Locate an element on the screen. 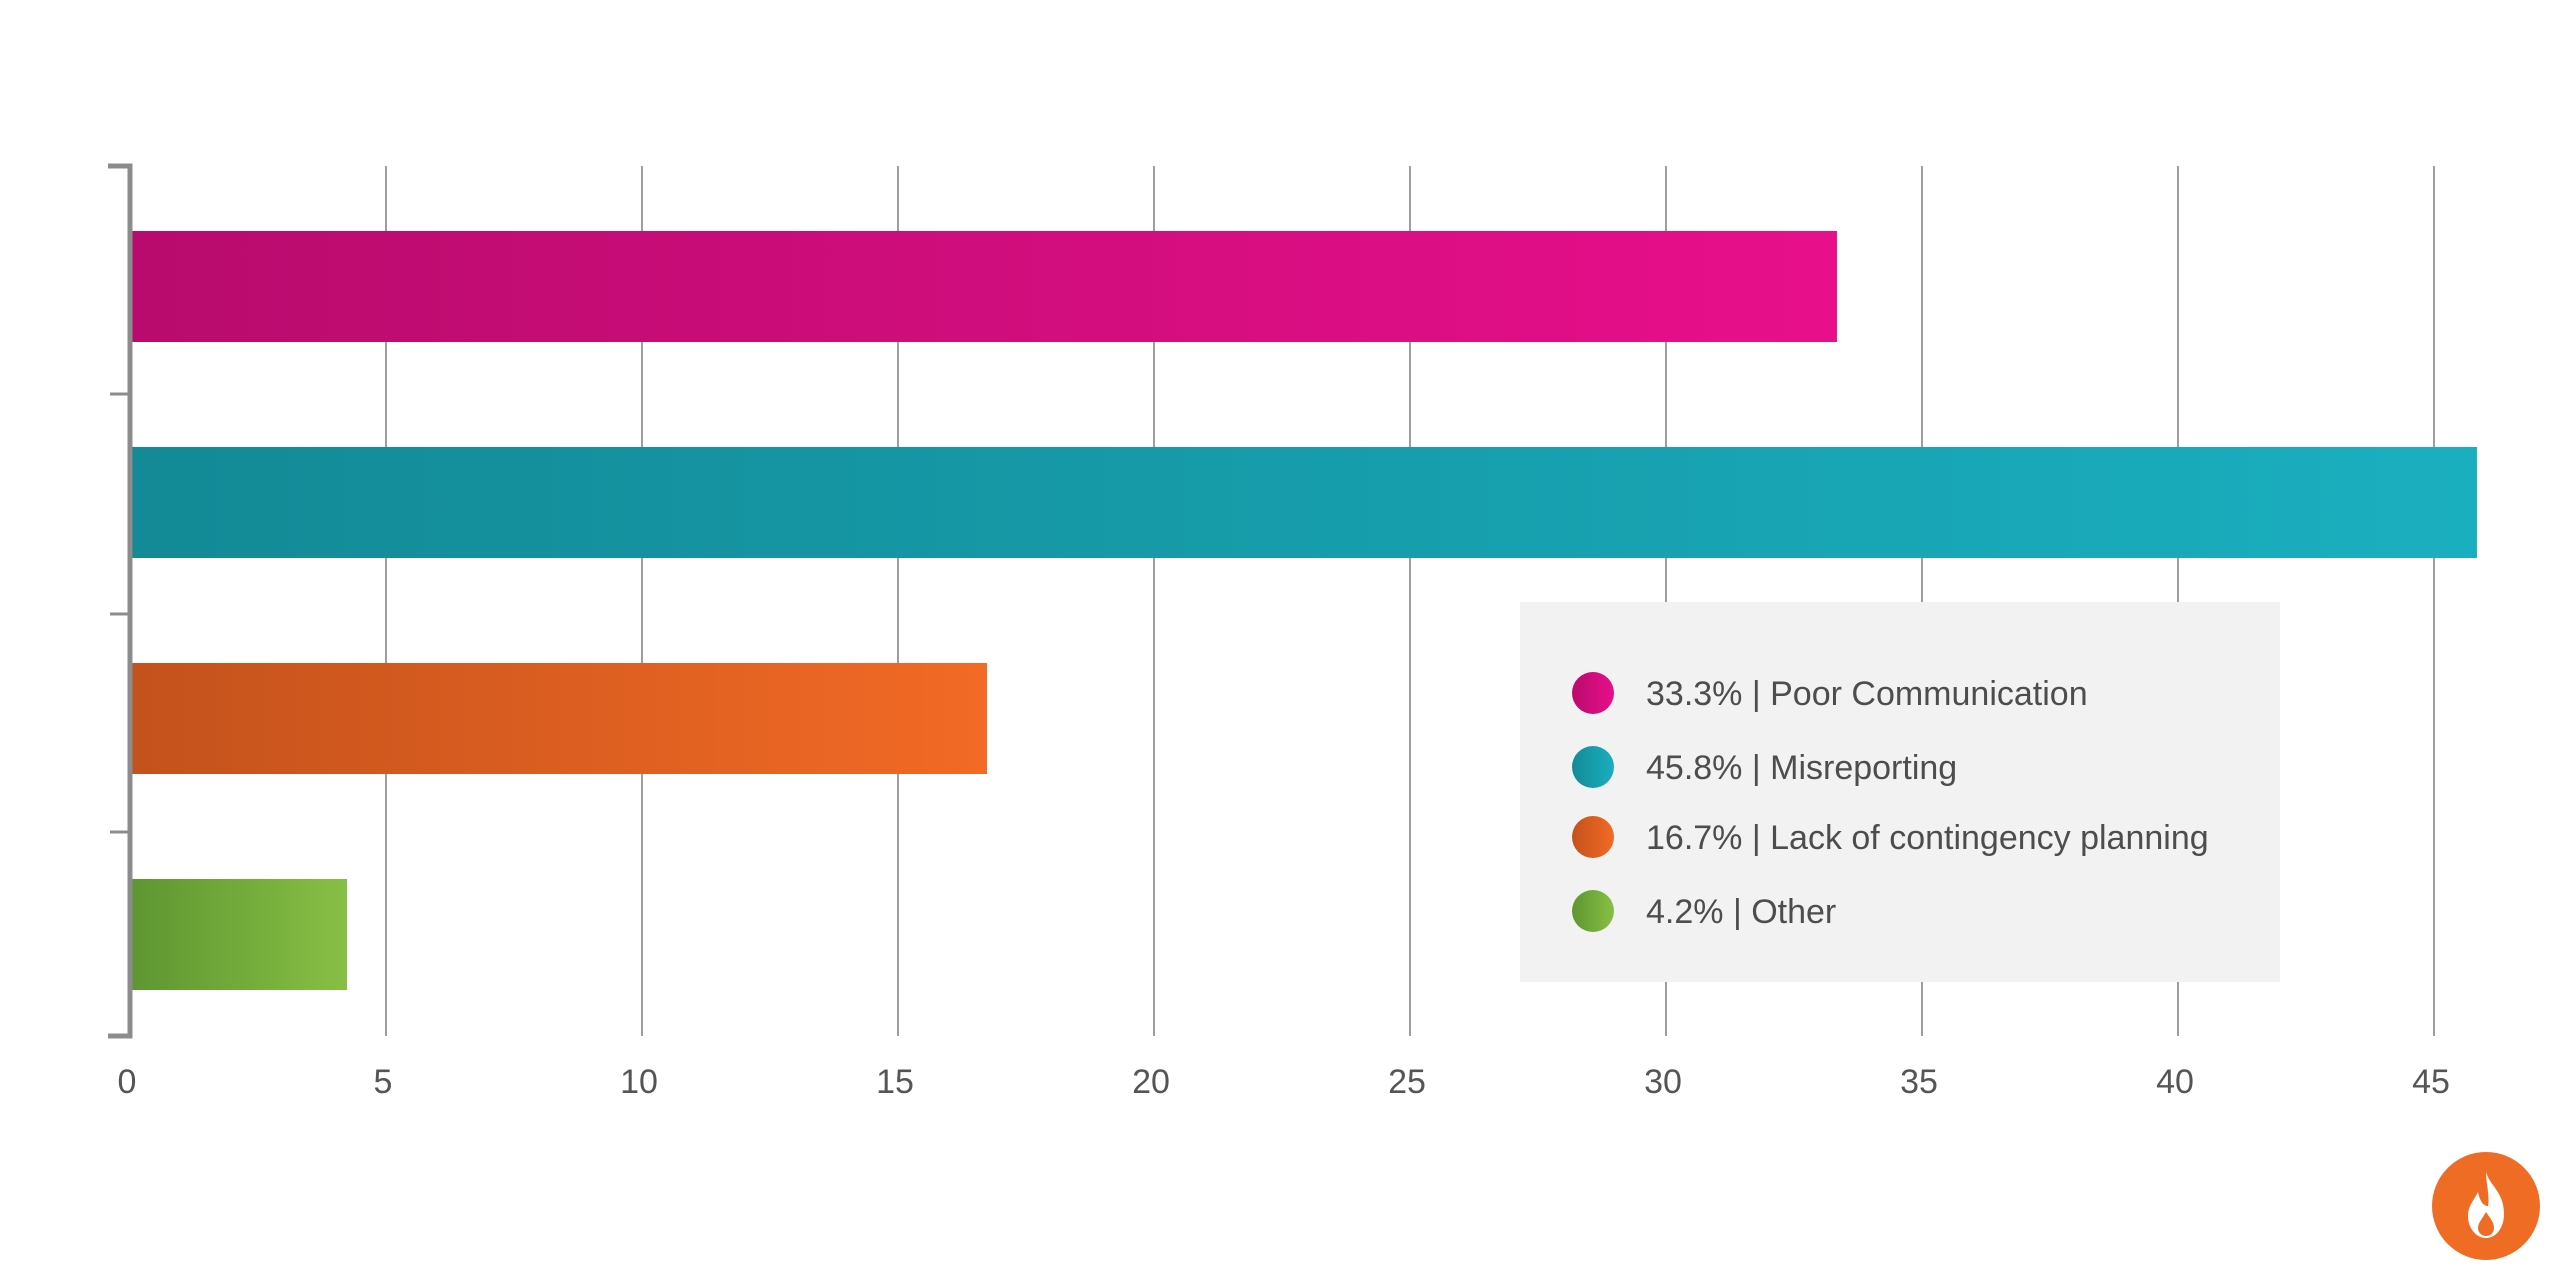  x-tick-label: 45 is located at coordinates (2431, 1082).